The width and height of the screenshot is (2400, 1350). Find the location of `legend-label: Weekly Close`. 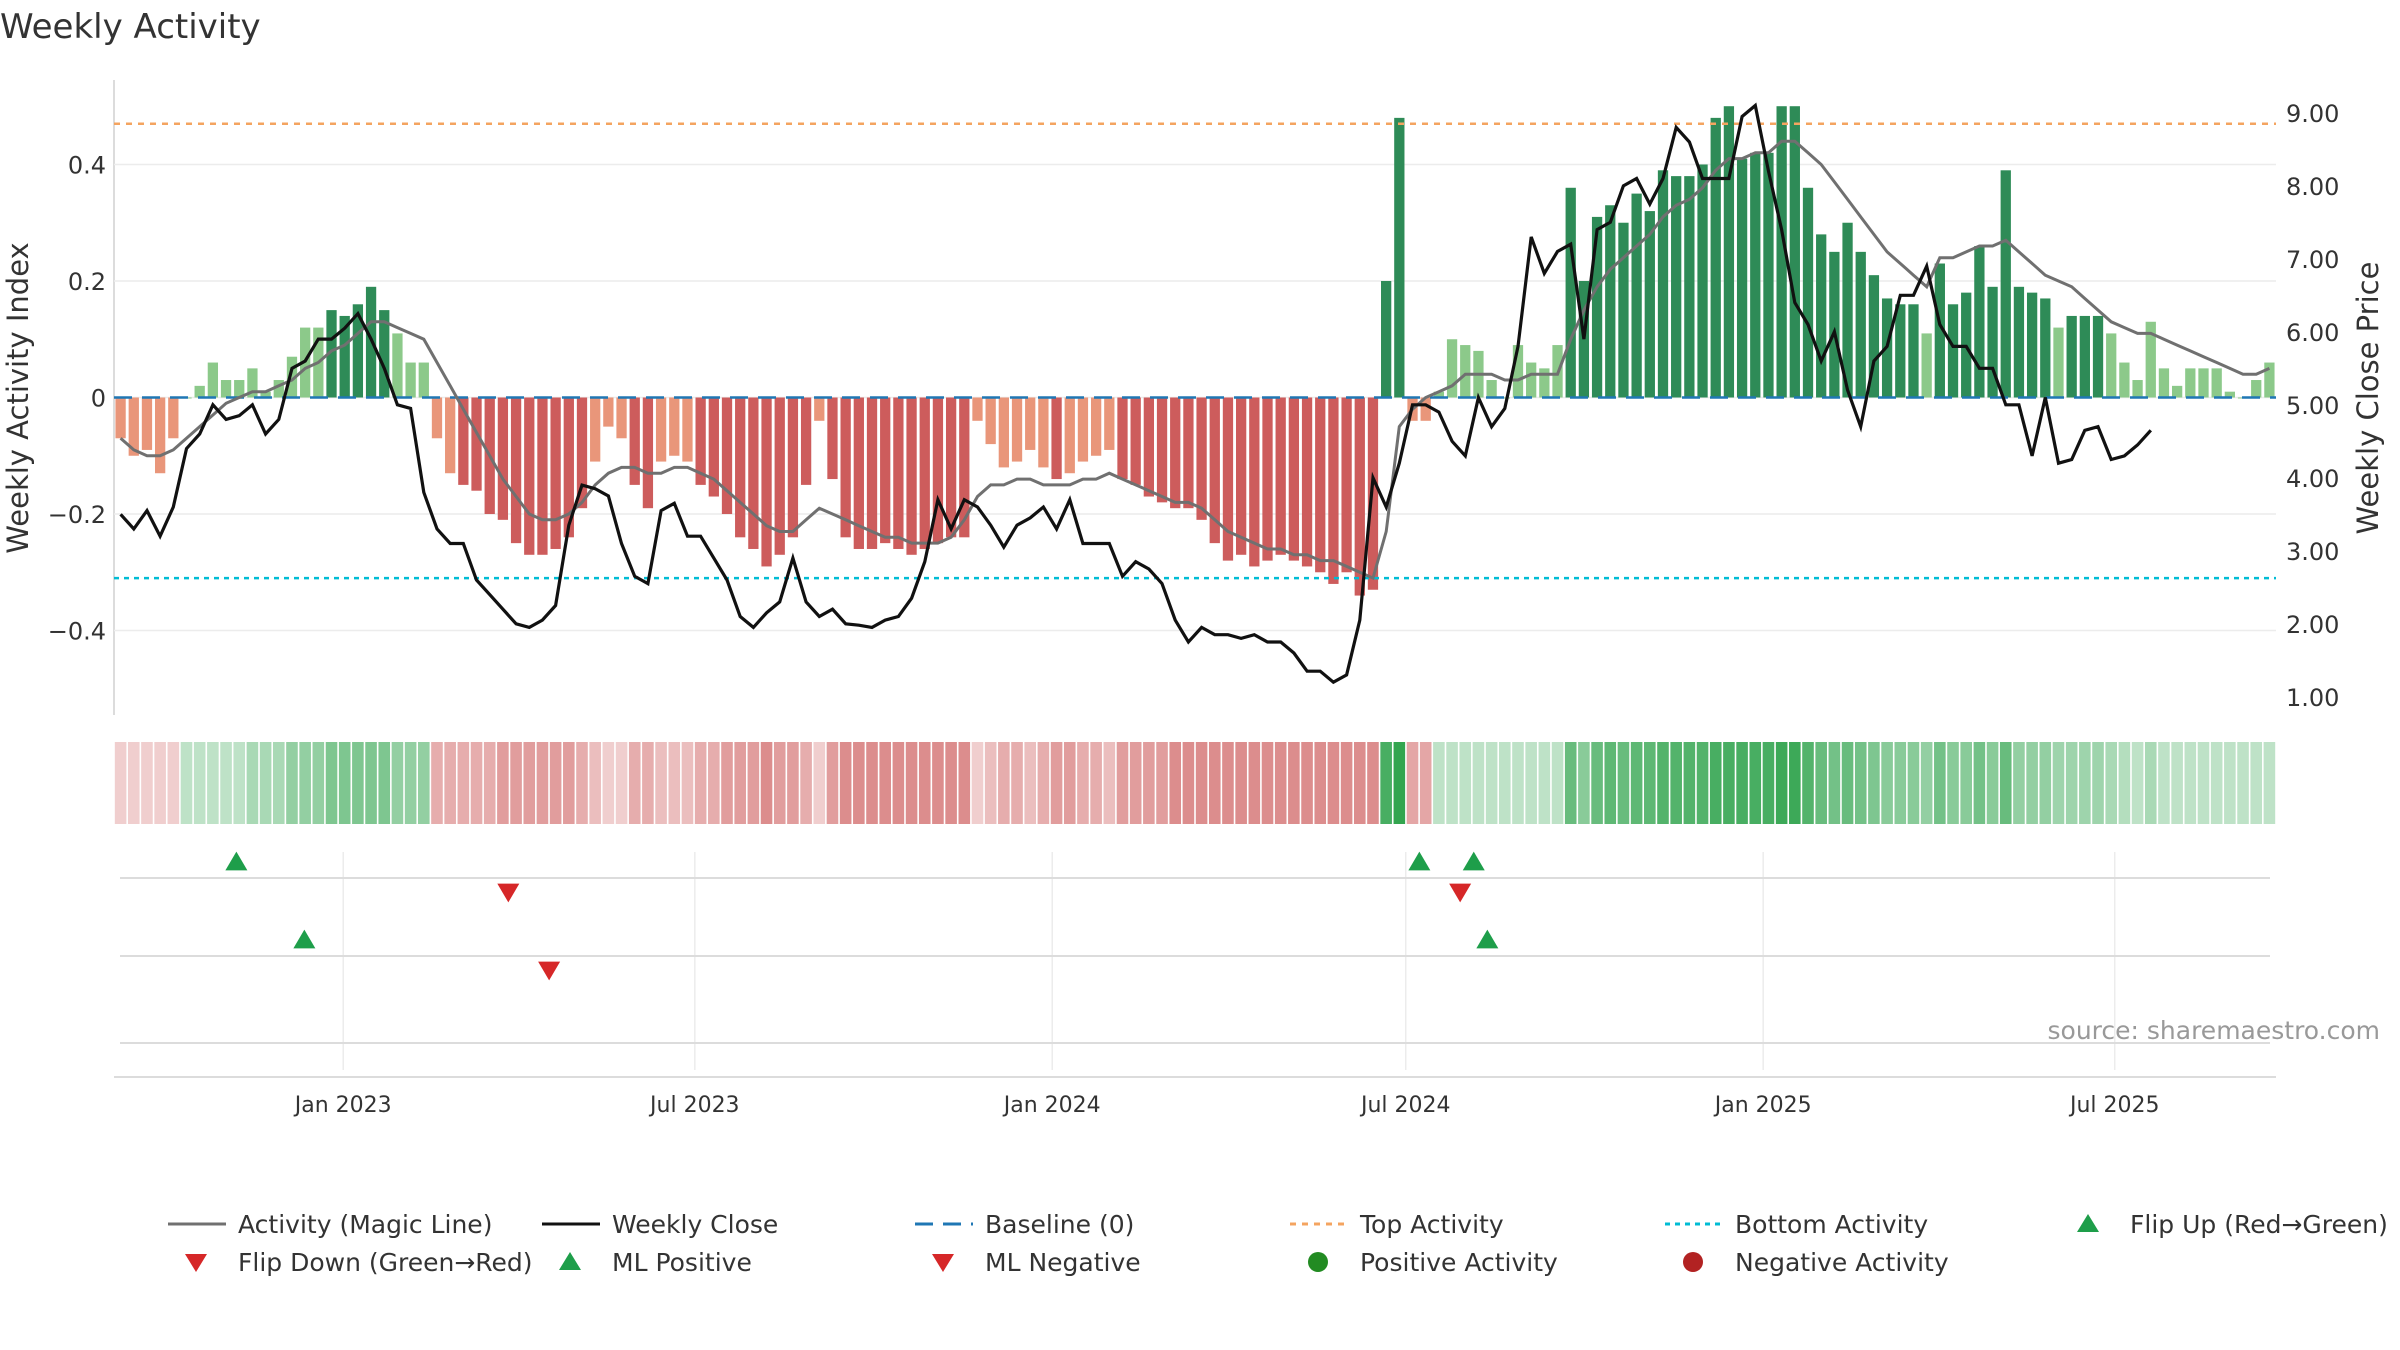

legend-label: Weekly Close is located at coordinates (695, 1224).